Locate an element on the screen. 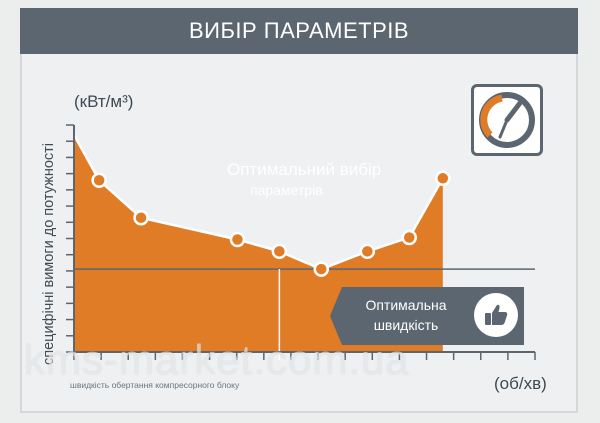  gauge-icon is located at coordinates (507, 120).